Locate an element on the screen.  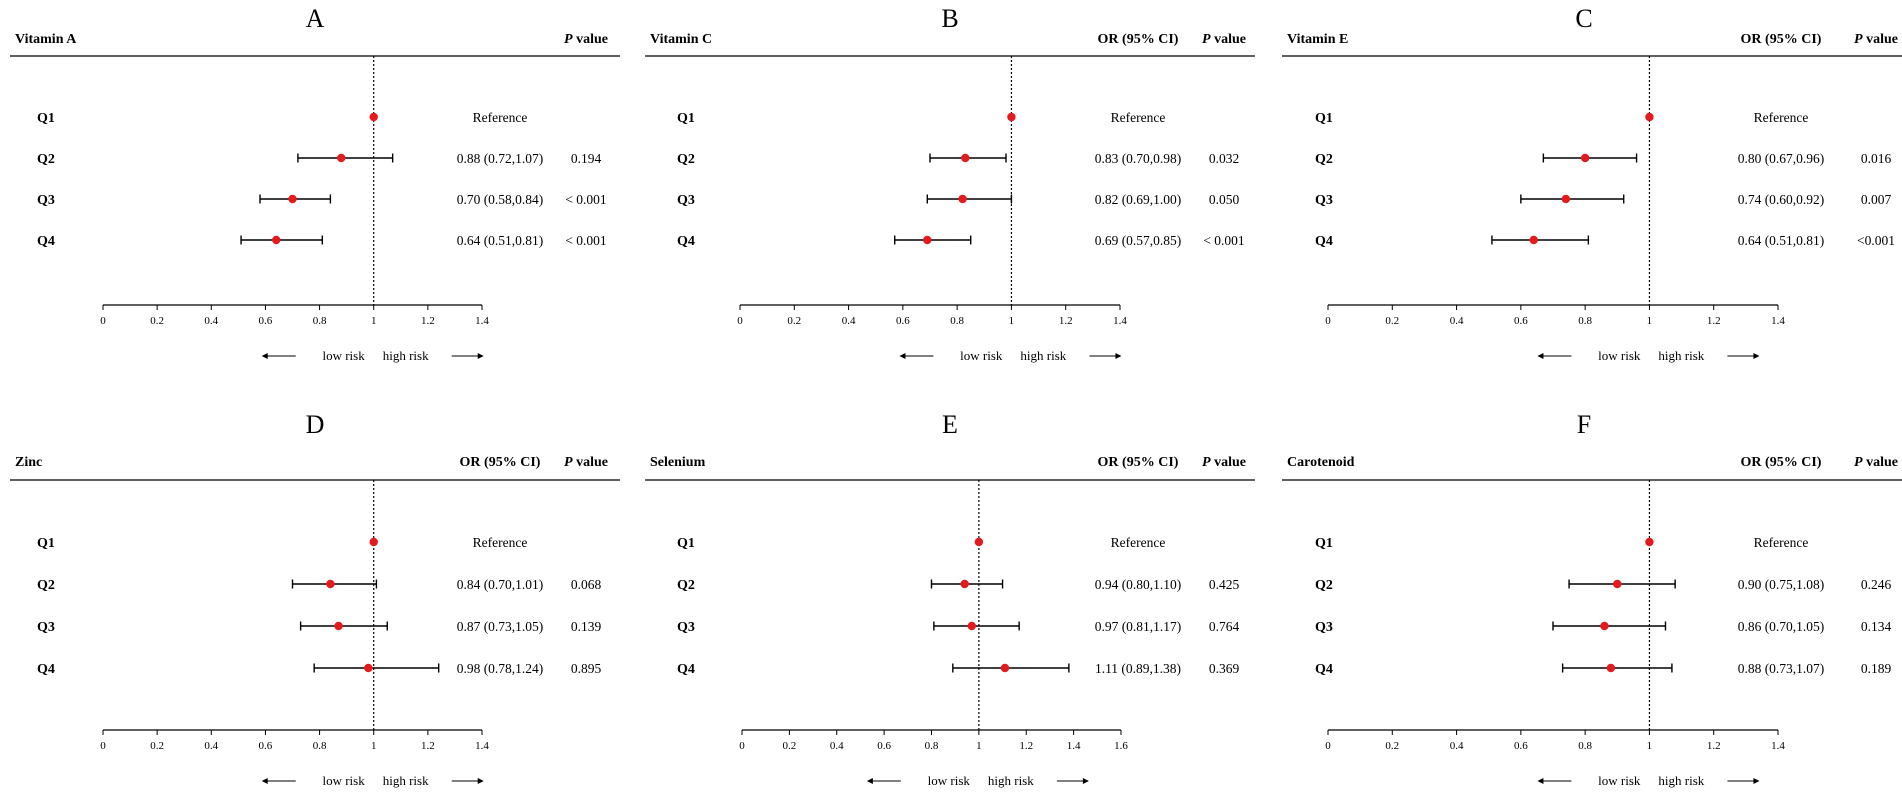
panel-e-tick-label-2: 0.4 is located at coordinates (837, 746).